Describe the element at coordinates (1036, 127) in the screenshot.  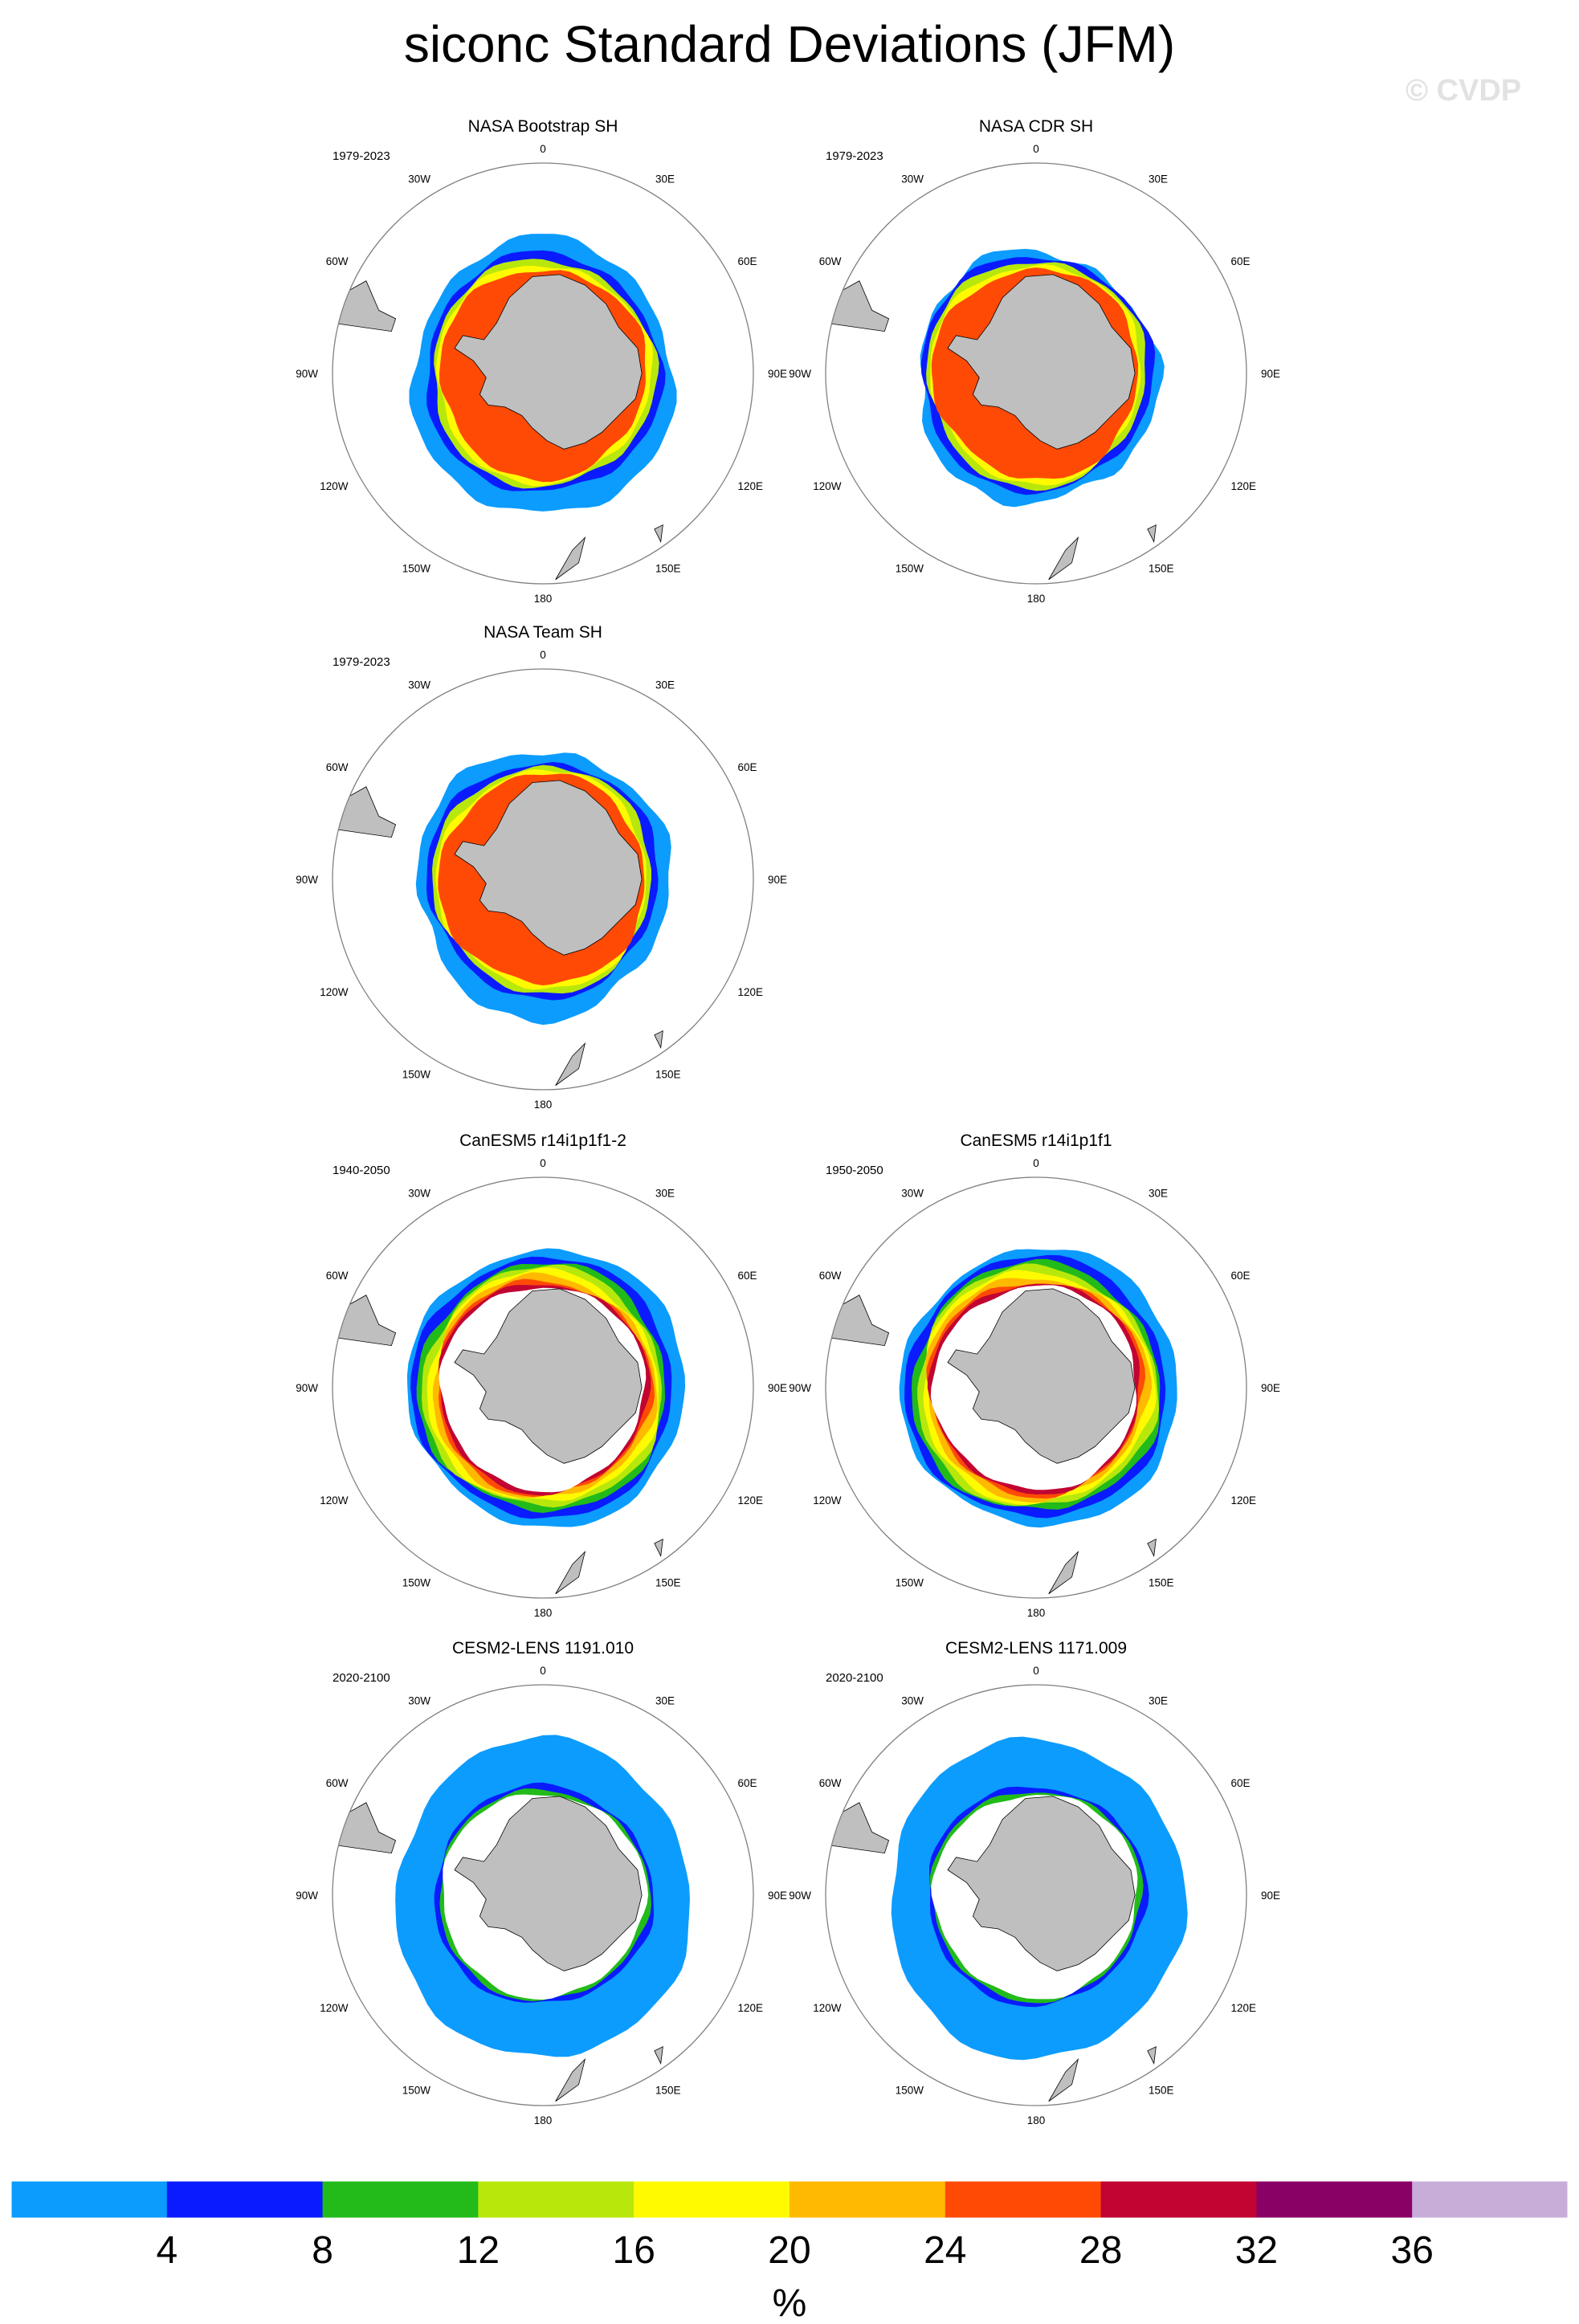
I see `panel-title: NASA CDR SH` at that location.